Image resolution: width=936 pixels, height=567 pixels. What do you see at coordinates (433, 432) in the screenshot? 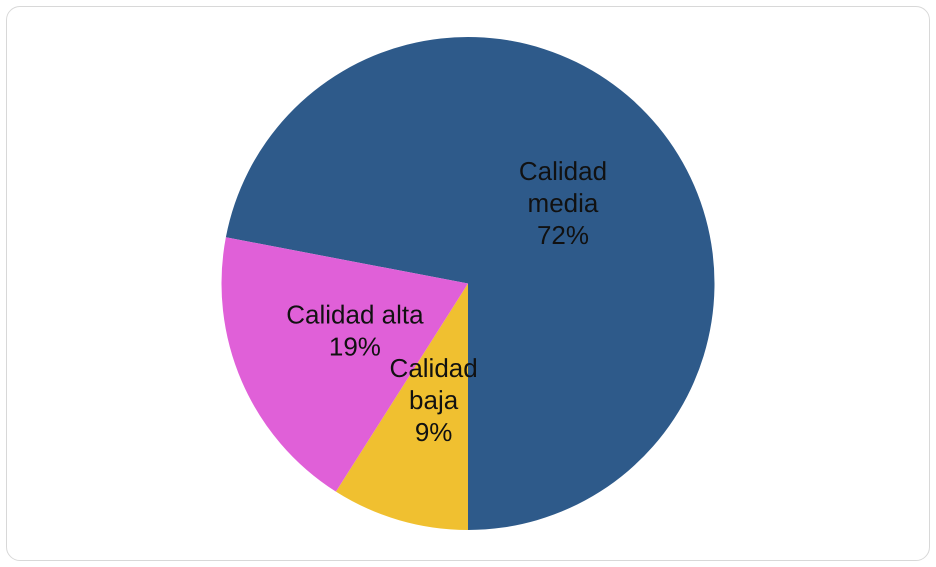
I see `data-label: 9%` at bounding box center [433, 432].